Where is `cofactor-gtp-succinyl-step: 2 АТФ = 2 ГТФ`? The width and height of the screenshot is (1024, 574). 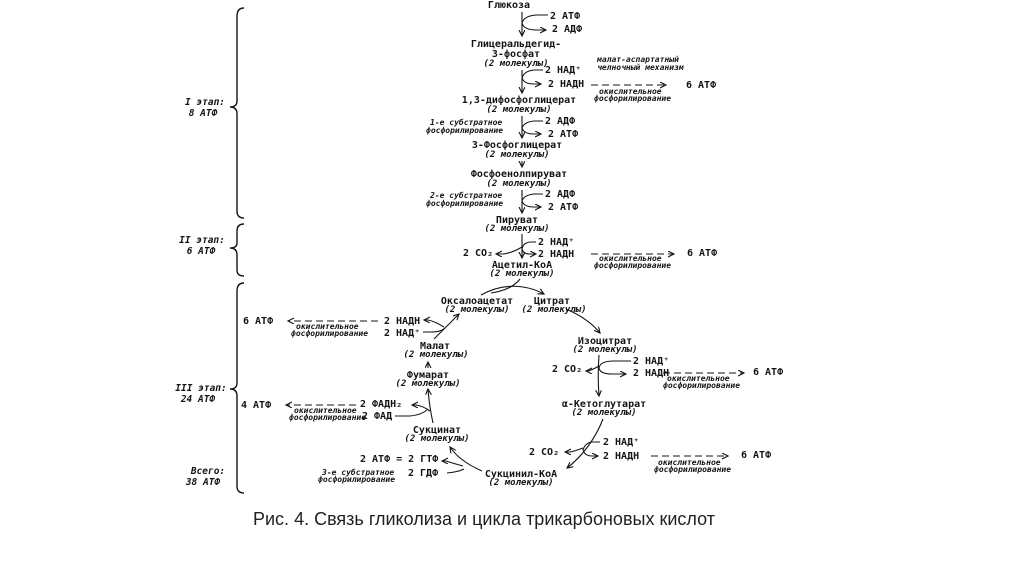 cofactor-gtp-succinyl-step: 2 АТФ = 2 ГТФ is located at coordinates (399, 459).